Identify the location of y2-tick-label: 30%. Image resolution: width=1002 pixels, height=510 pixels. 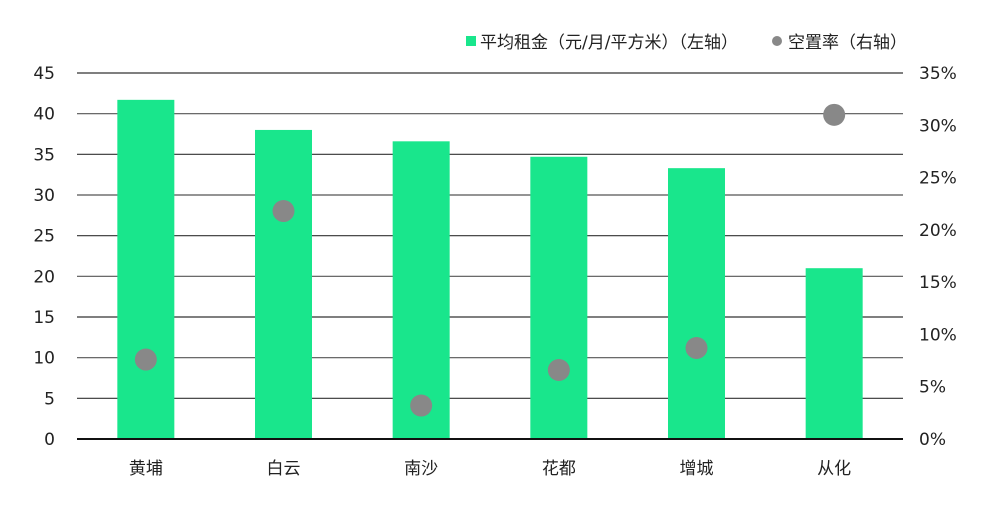
(938, 126).